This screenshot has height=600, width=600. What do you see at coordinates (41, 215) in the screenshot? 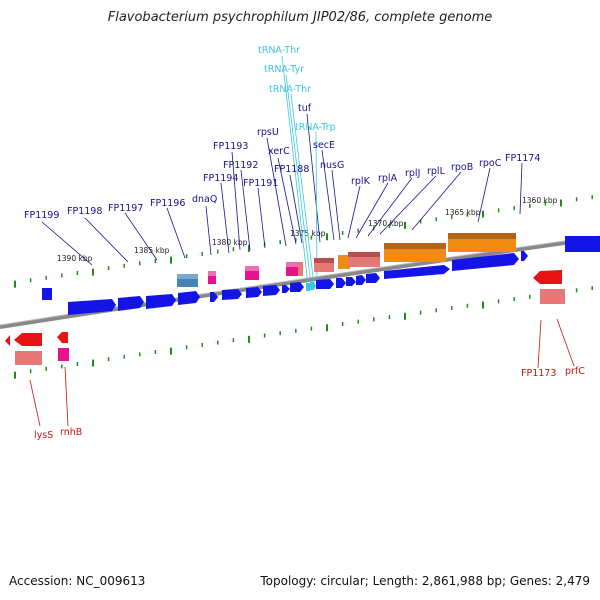
I see `gene-label-FP1199: FP1199` at bounding box center [41, 215].